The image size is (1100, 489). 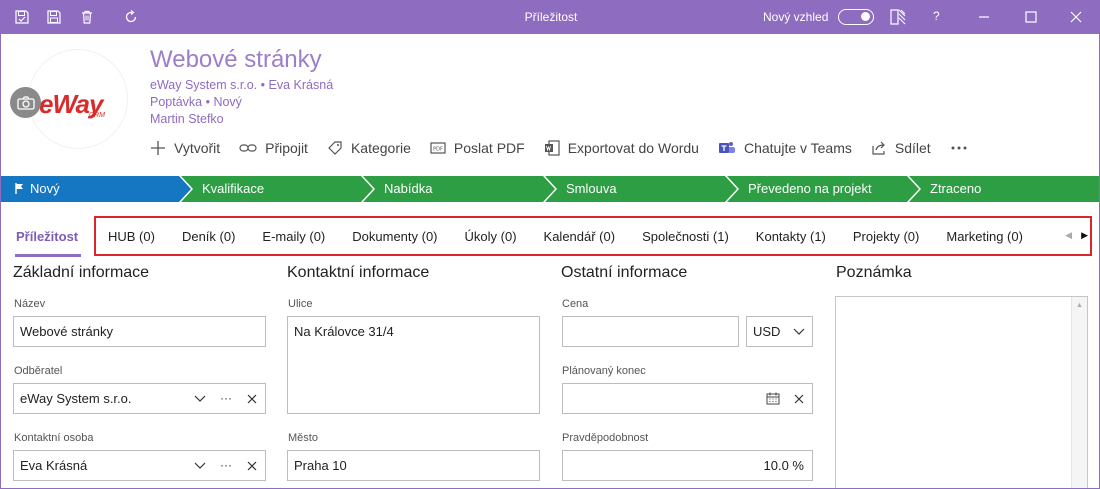 What do you see at coordinates (395, 236) in the screenshot?
I see `tab-documents: Dokumenty (0)` at bounding box center [395, 236].